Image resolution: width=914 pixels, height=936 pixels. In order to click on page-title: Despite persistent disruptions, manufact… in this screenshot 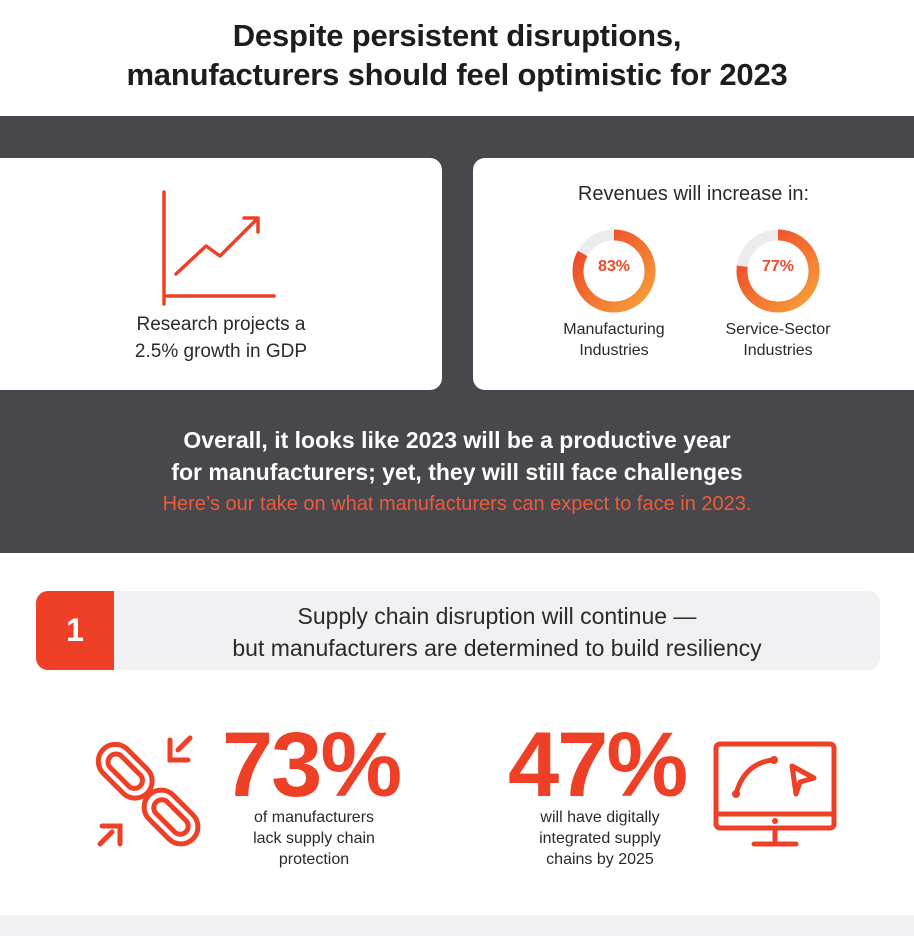, I will do `click(457, 55)`.